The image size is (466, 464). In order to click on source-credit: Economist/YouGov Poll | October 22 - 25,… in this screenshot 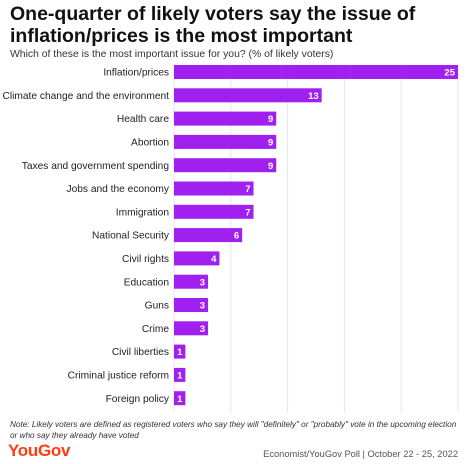, I will do `click(360, 454)`.